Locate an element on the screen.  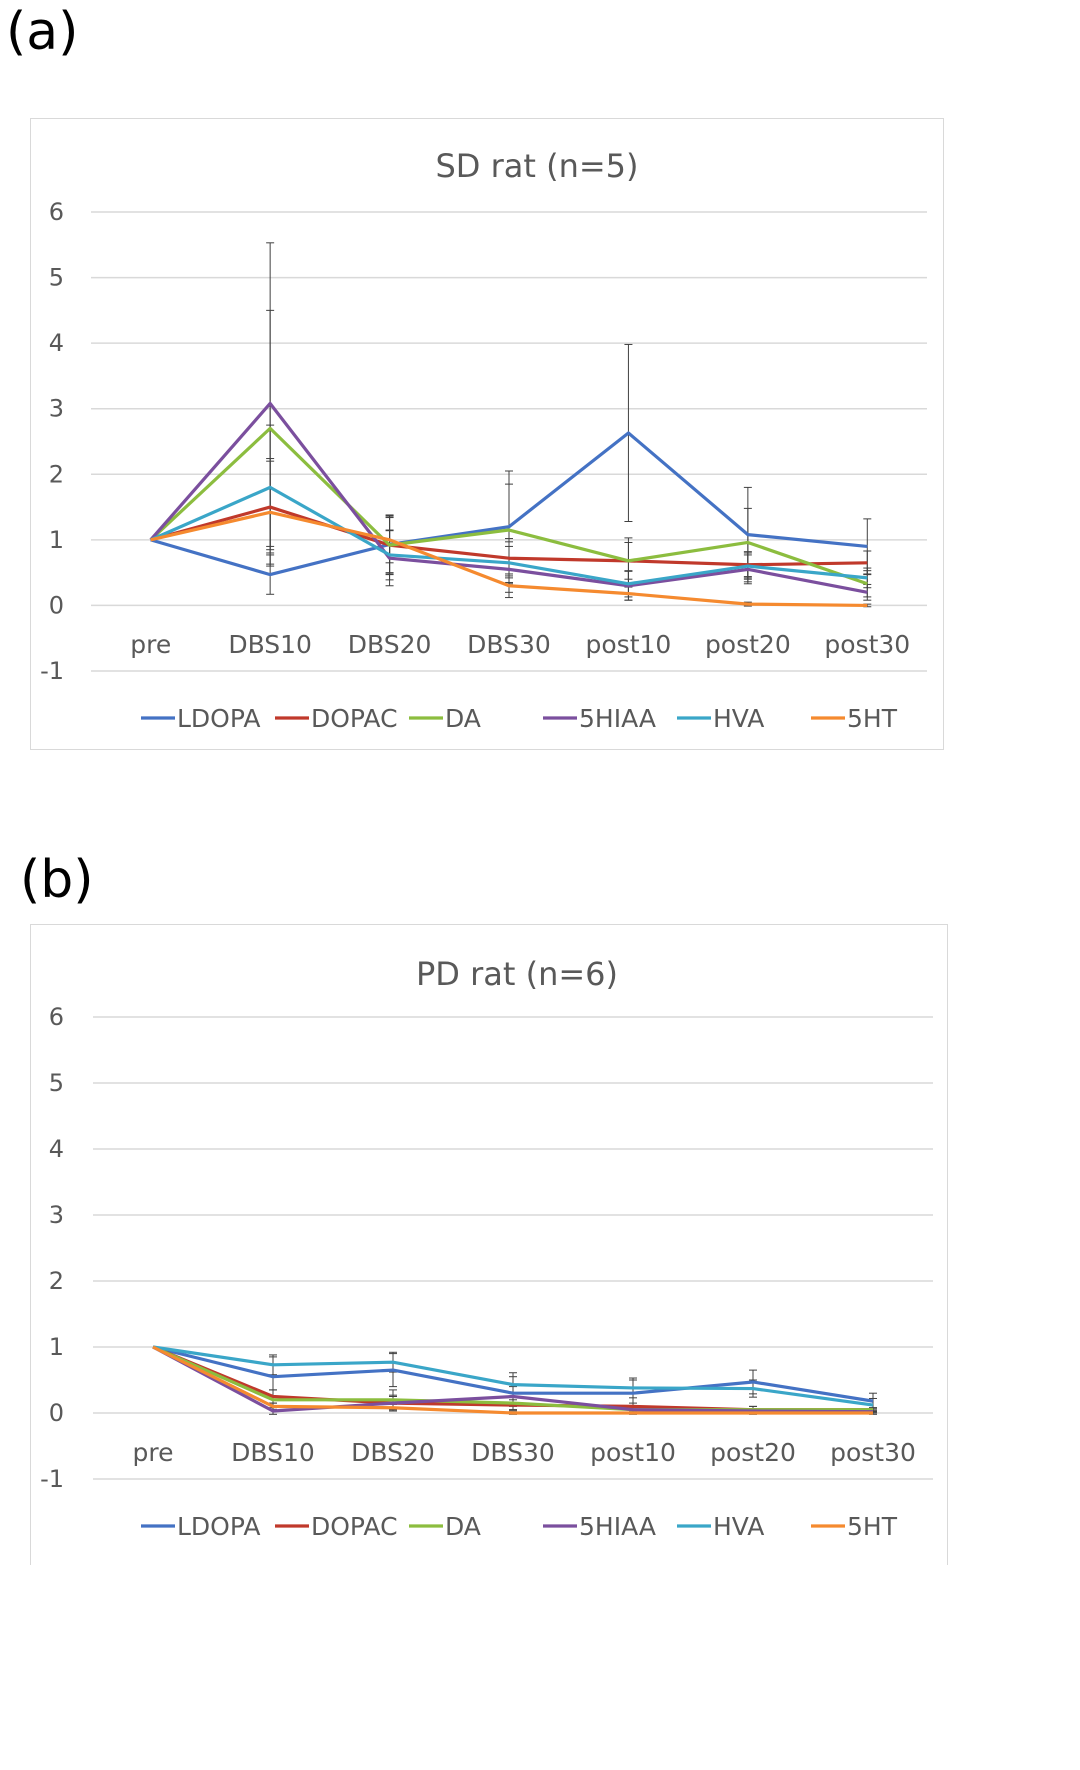
panel-label-a: (a) is located at coordinates (42, 32).